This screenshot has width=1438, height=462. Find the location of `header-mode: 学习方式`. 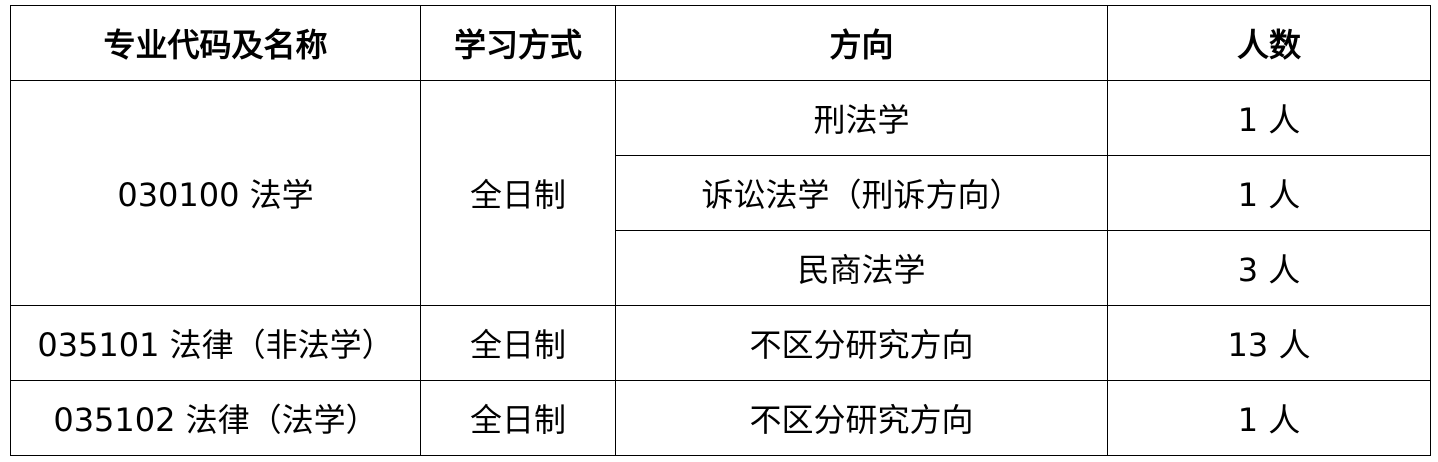

header-mode: 学习方式 is located at coordinates (518, 43).